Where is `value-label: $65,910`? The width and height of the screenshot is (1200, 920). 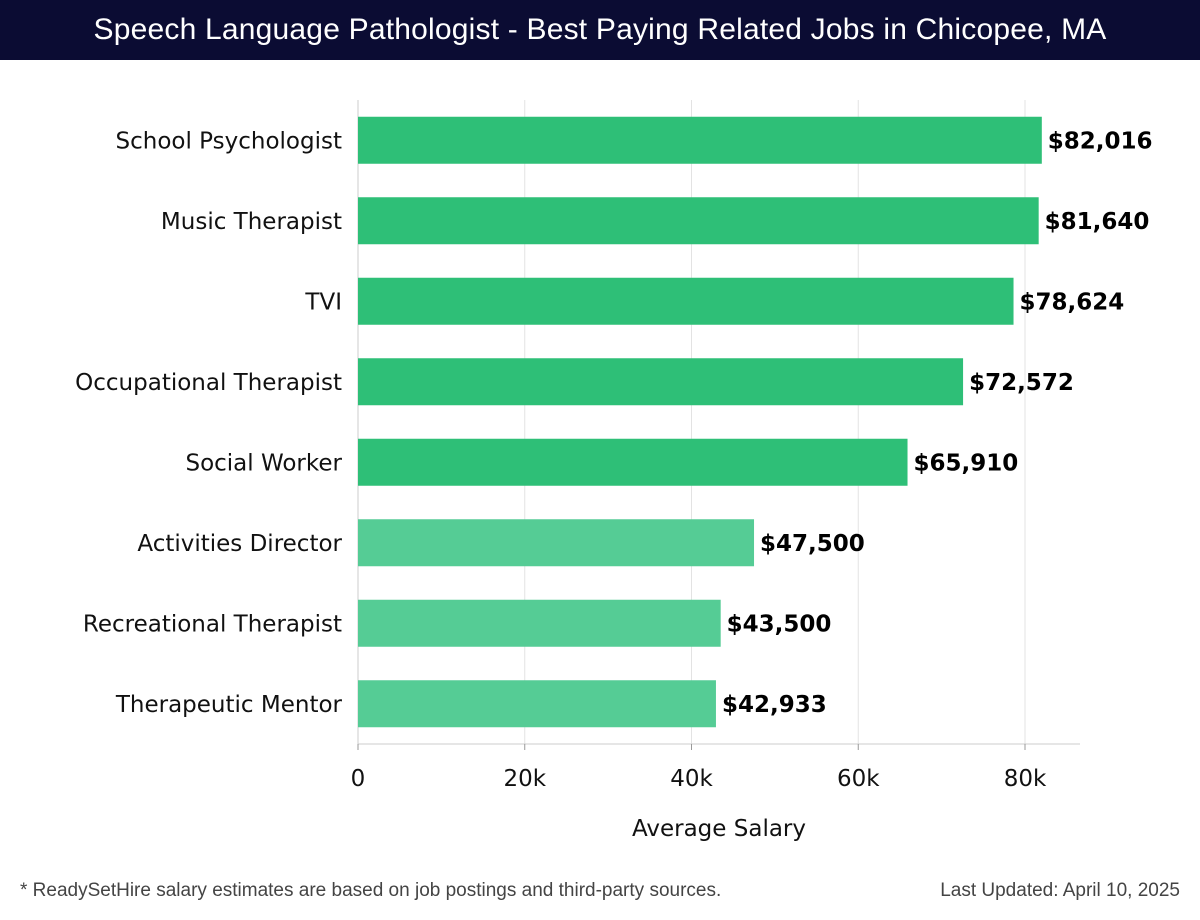
value-label: $65,910 is located at coordinates (966, 463).